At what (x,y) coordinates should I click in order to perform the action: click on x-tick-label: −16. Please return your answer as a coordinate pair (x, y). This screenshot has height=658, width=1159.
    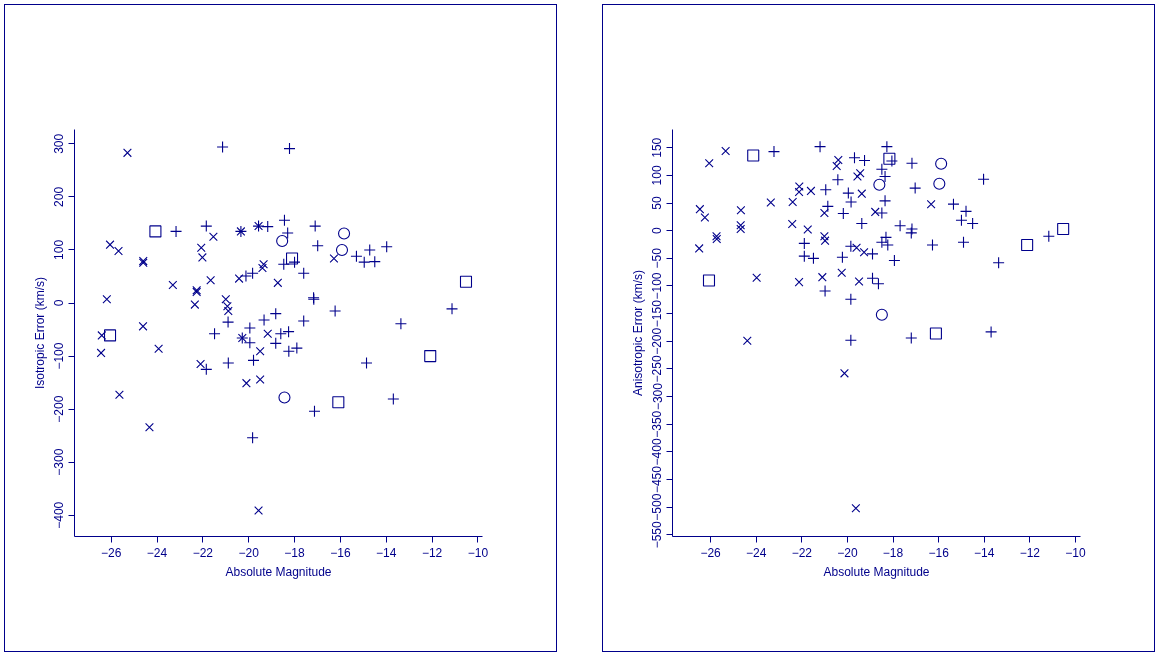
    Looking at the image, I should click on (939, 552).